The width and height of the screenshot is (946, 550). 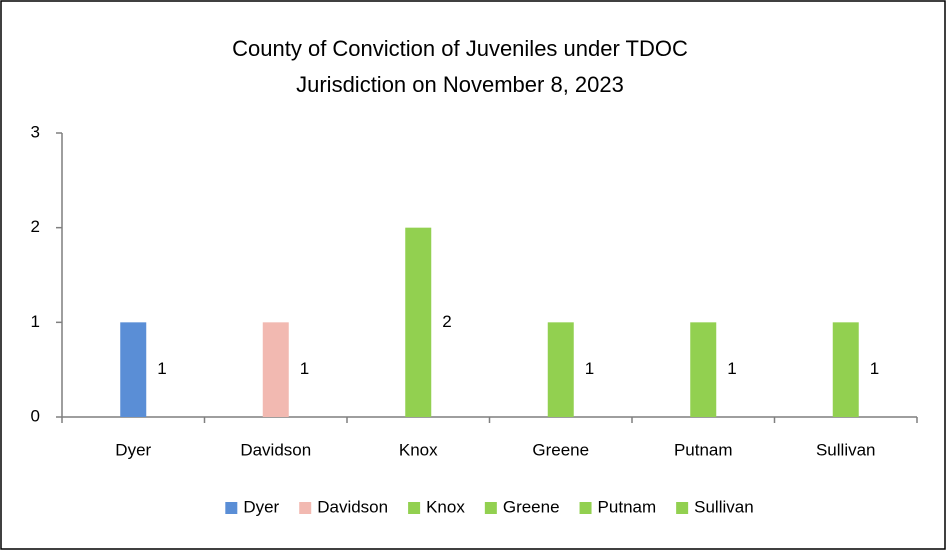 I want to click on y-tick-label: 1, so click(x=35, y=321).